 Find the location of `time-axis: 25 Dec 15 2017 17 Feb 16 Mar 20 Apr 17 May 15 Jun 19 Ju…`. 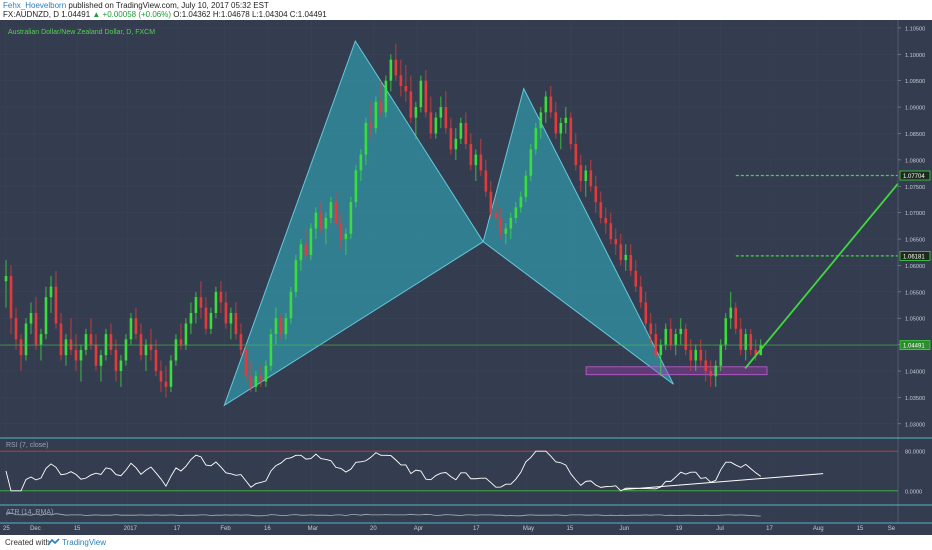

time-axis: 25 Dec 15 2017 17 Feb 16 Mar 20 Apr 17 May 15 Jun 19 Ju… is located at coordinates (449, 529).